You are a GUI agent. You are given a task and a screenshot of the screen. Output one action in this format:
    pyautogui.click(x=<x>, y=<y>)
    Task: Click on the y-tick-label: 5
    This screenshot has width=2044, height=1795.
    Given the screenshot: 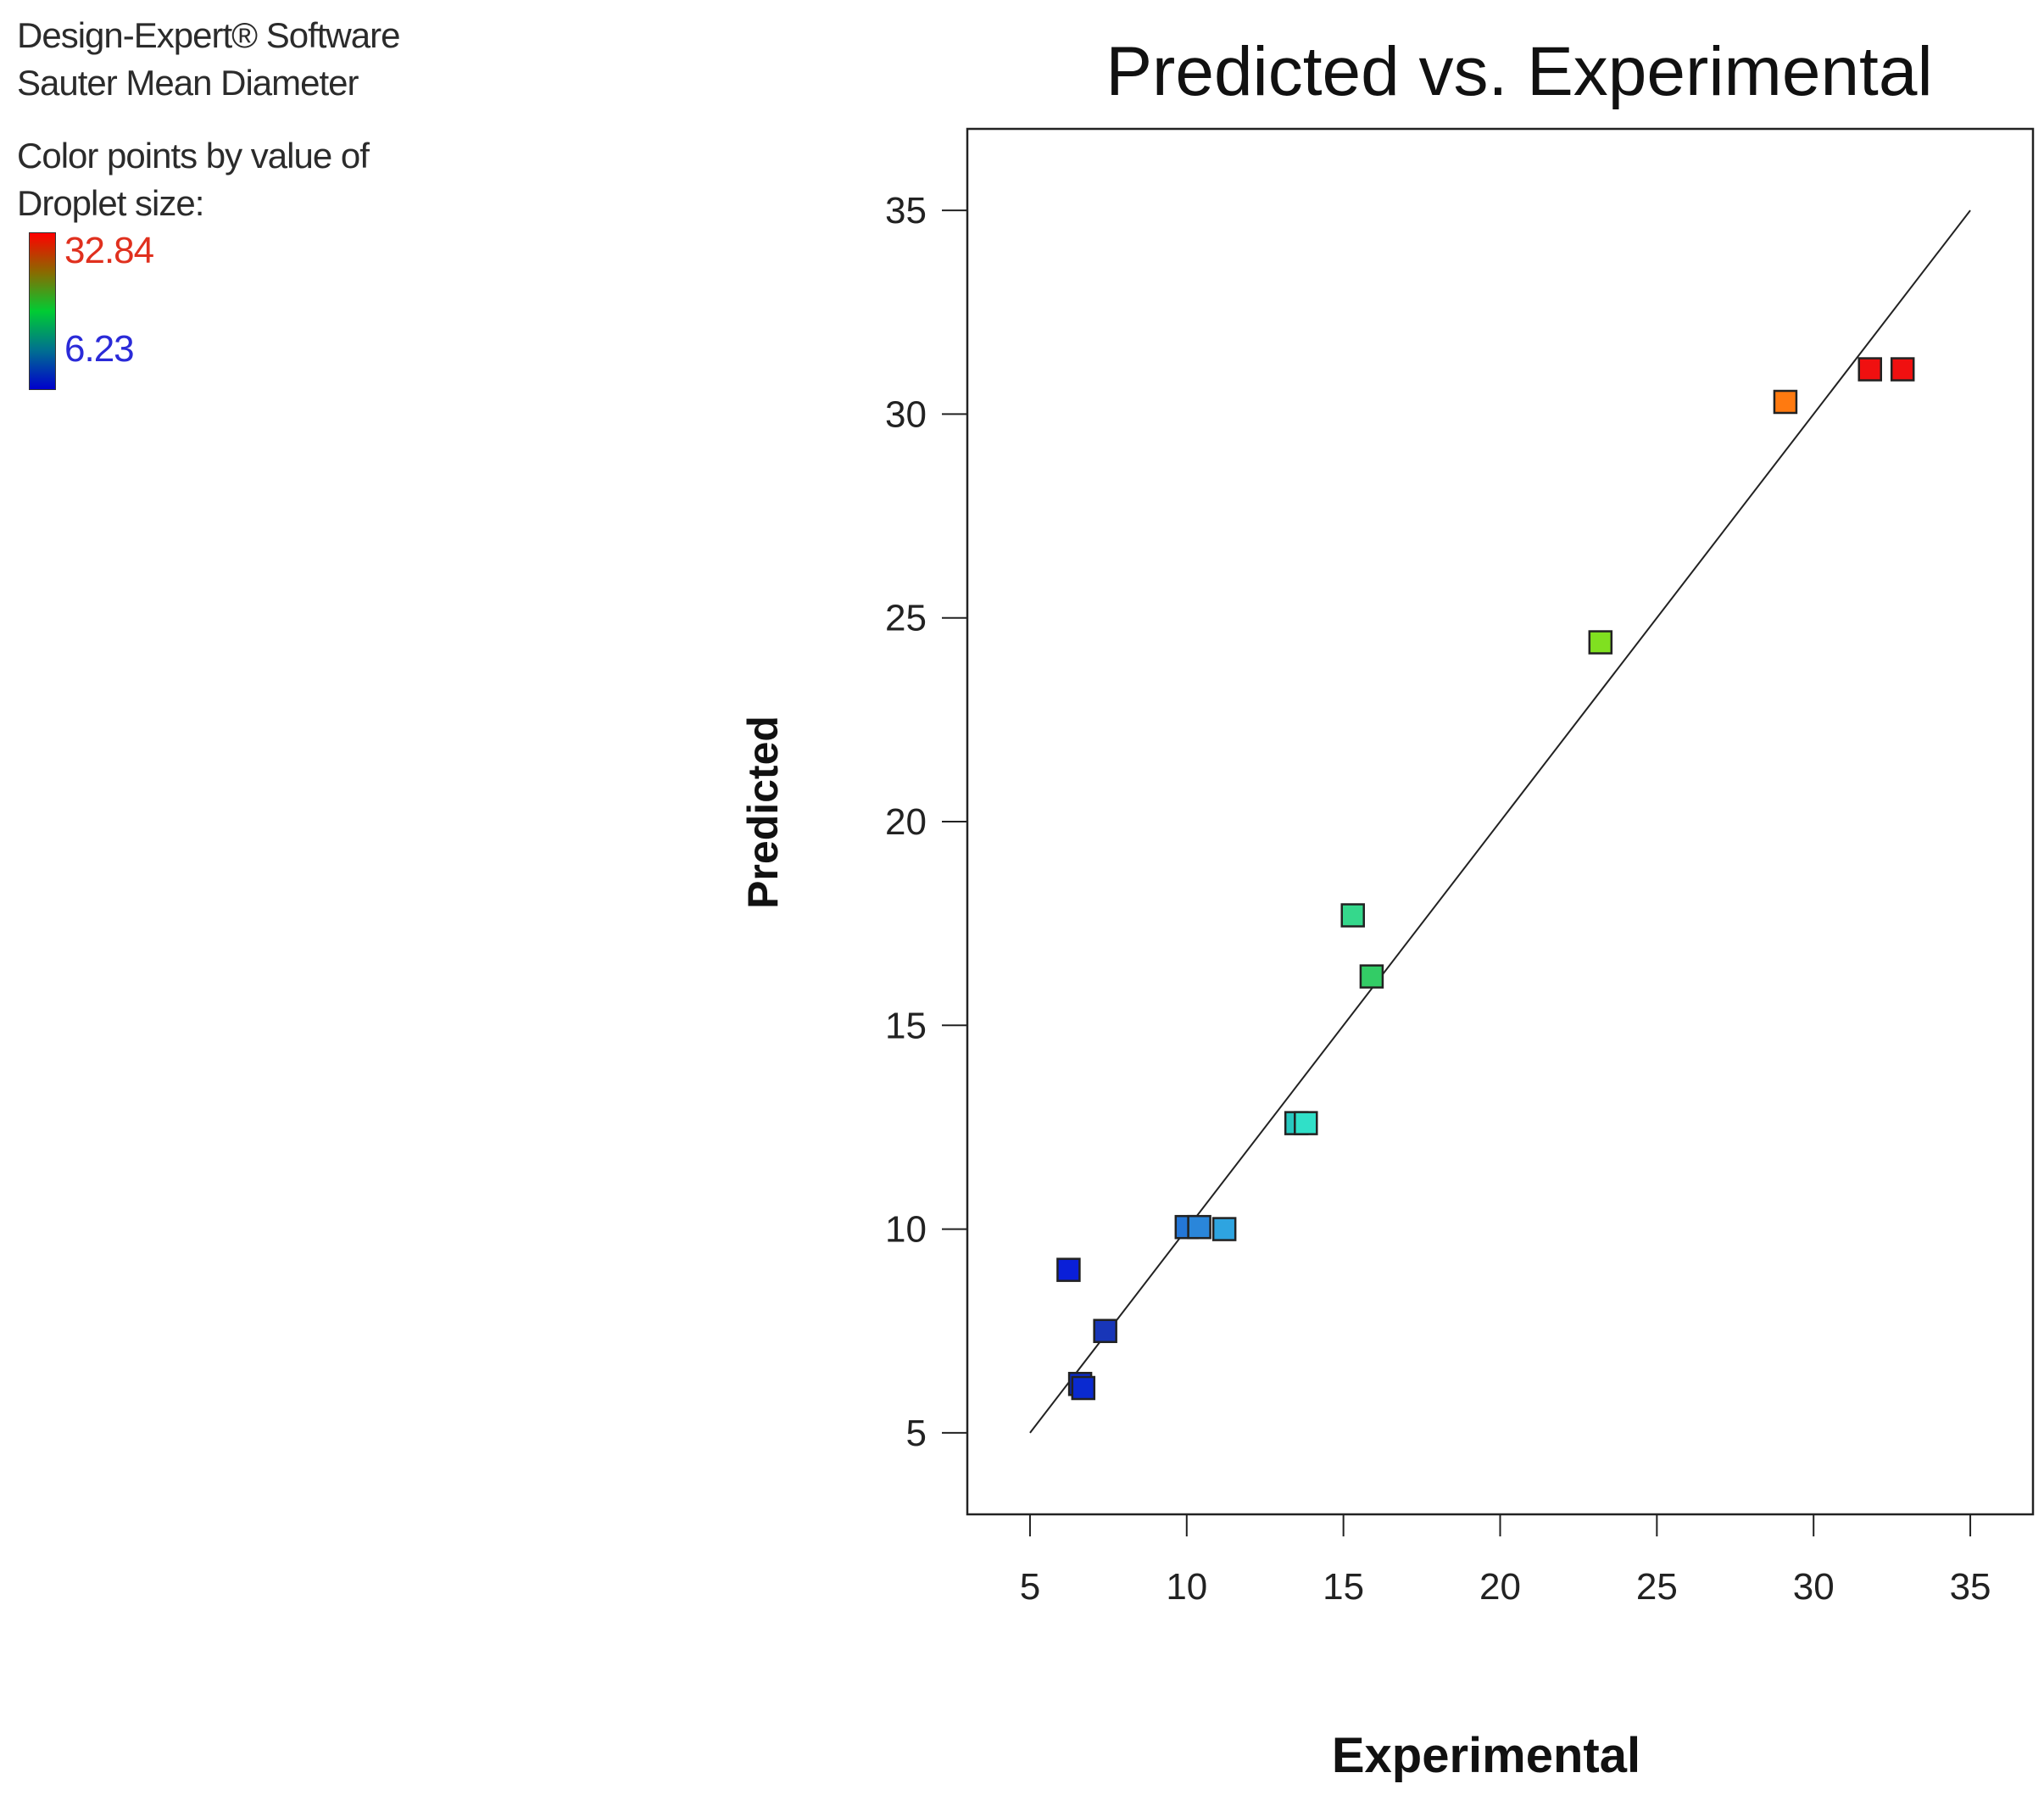 What is the action you would take?
    pyautogui.click(x=916, y=1434)
    